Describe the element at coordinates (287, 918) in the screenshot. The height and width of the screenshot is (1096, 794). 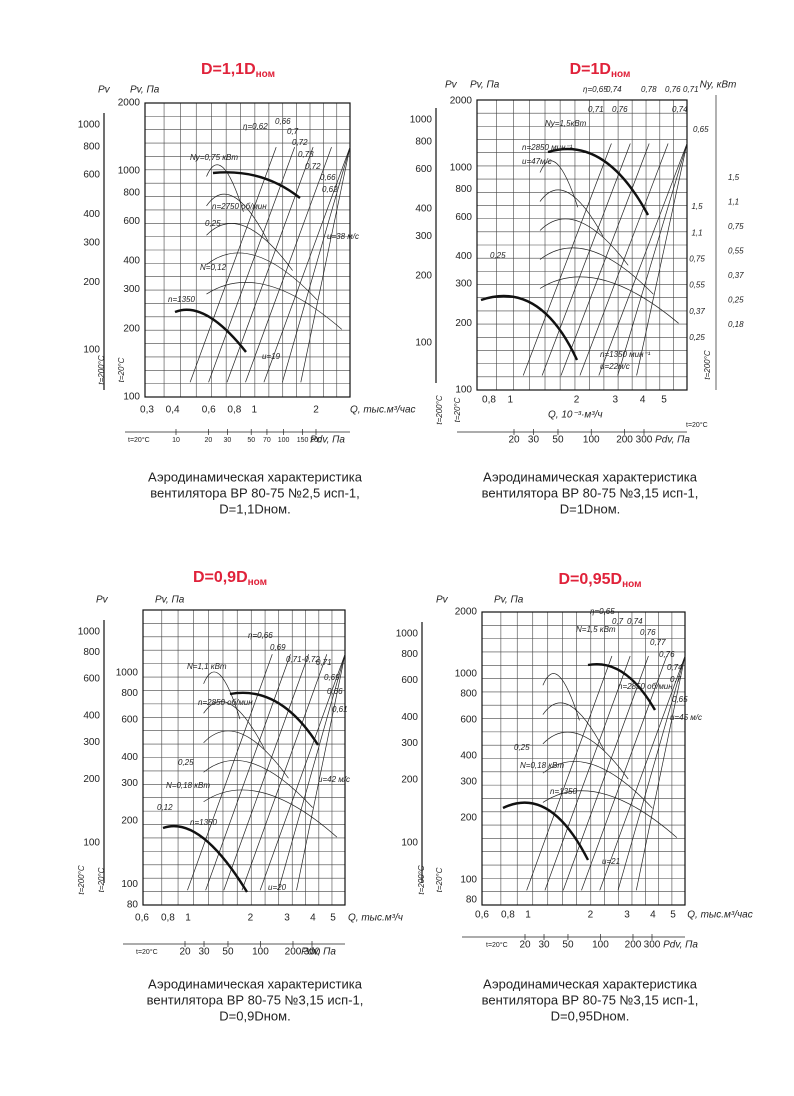
I see `x-tick-label: 3` at that location.